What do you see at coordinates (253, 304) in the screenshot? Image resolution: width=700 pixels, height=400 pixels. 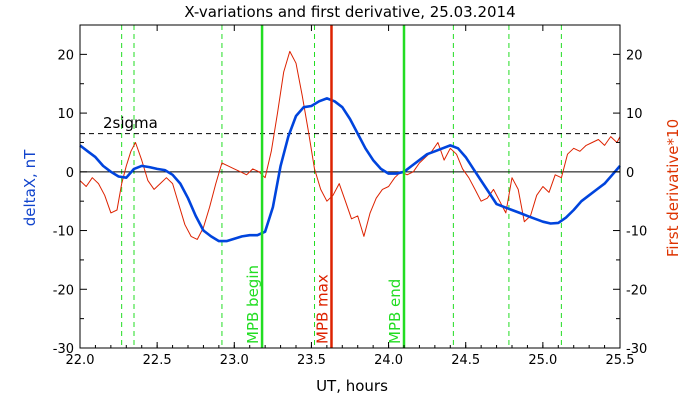 I see `event-label: MPB begin` at bounding box center [253, 304].